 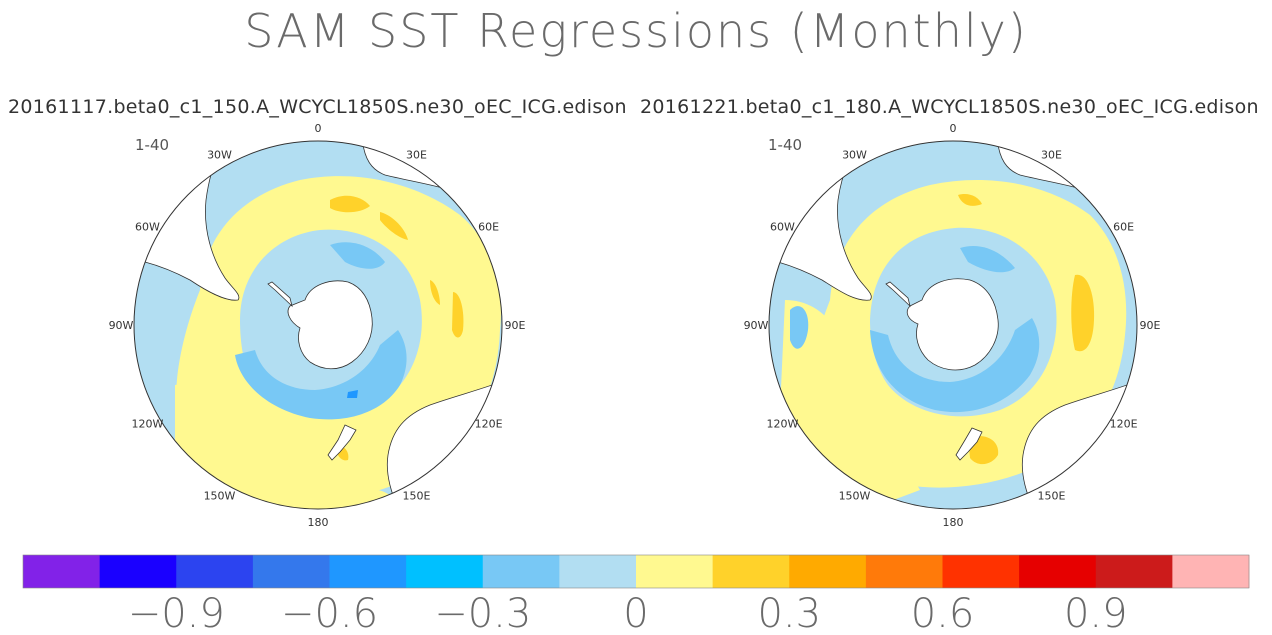 I want to click on field-pacific-warm, so click(x=285, y=446).